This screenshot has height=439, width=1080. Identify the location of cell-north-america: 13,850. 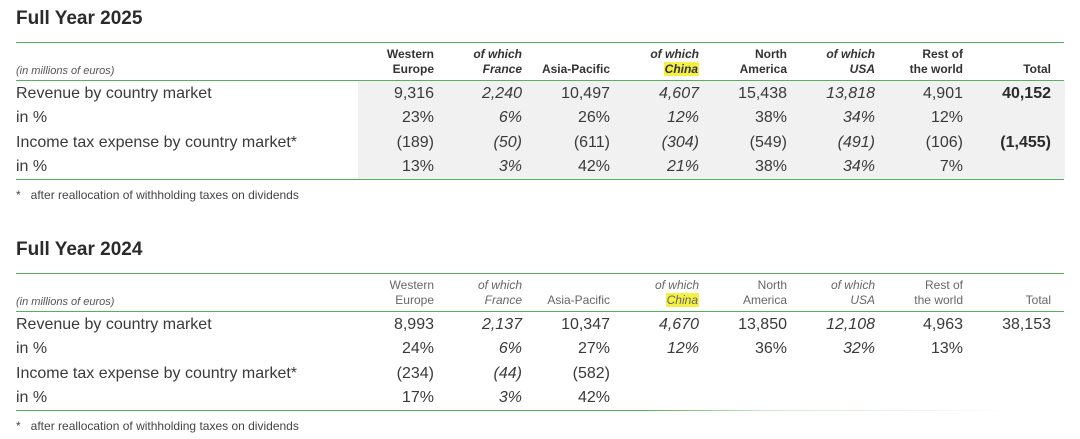
(762, 324).